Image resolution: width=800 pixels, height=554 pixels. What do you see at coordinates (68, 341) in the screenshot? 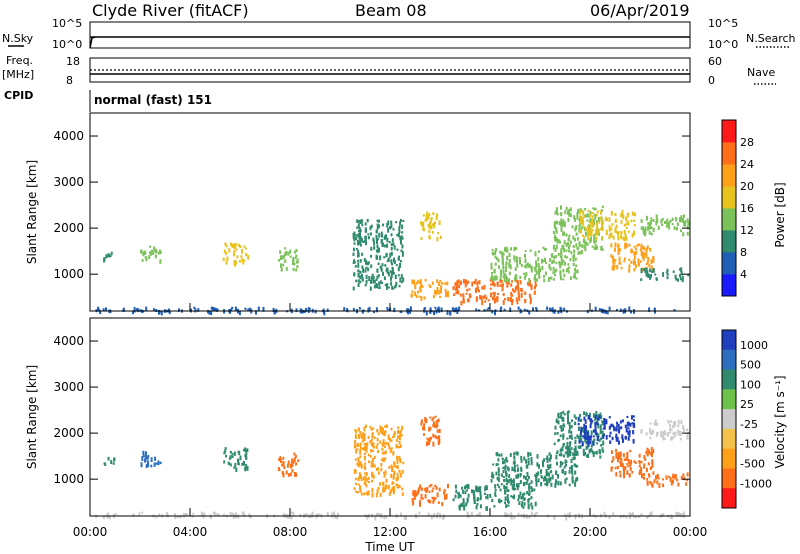
I see `velocity-yticks-label: 4000` at bounding box center [68, 341].